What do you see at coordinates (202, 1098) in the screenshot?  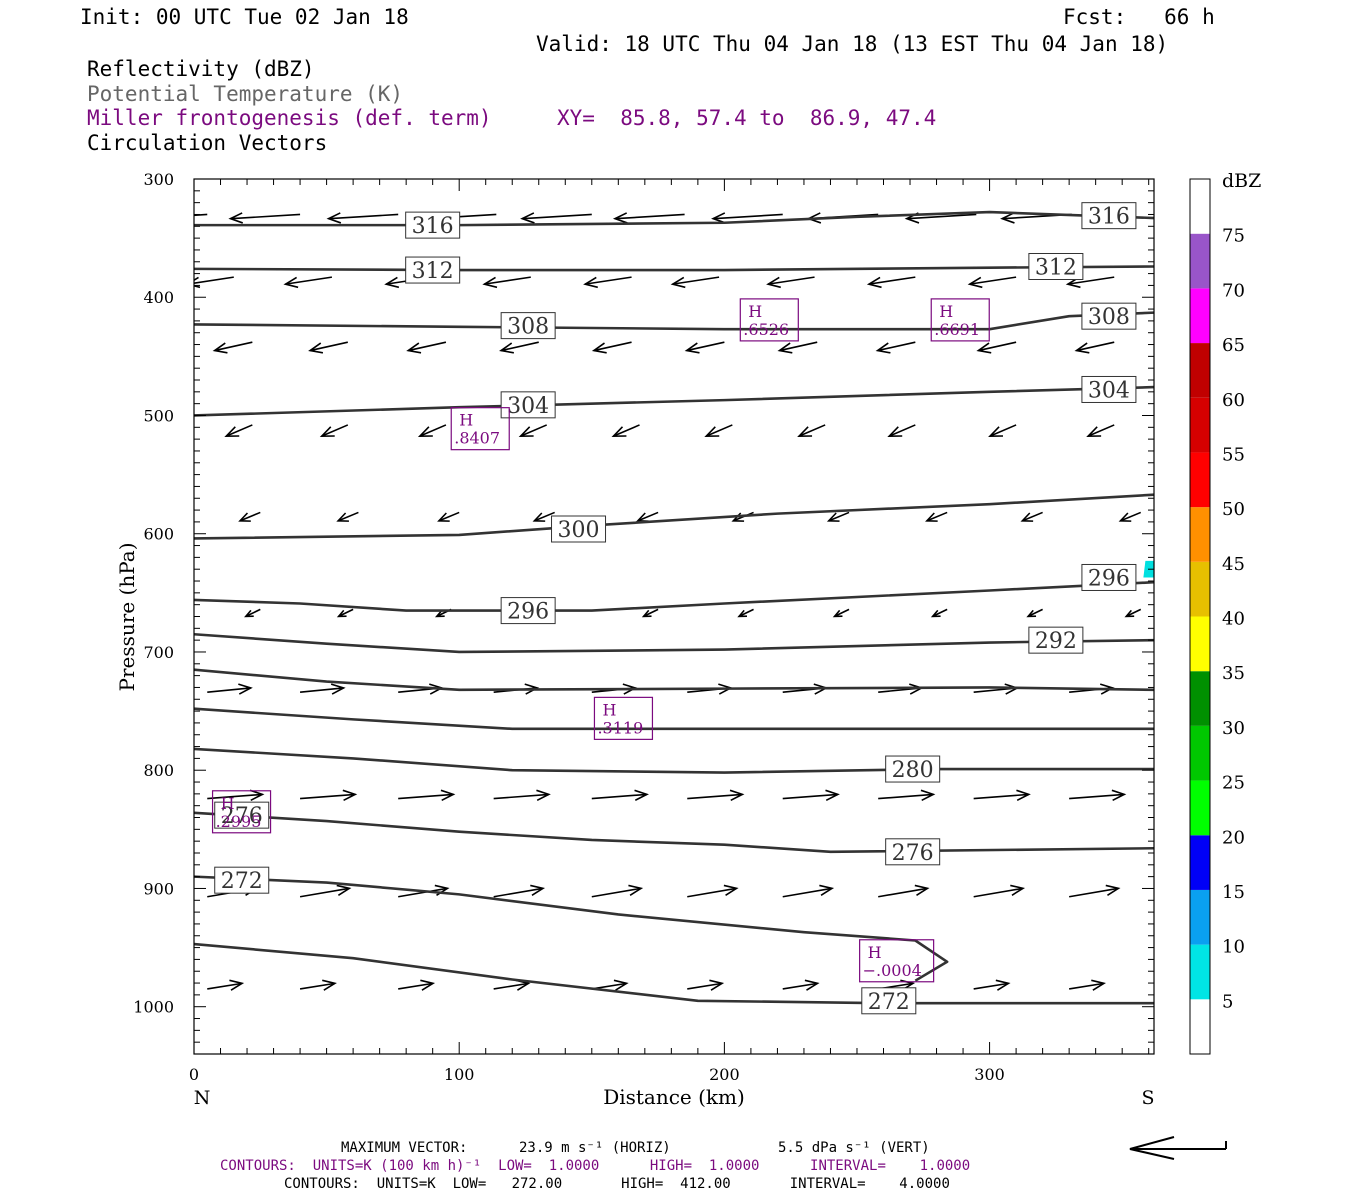 I see `north-label: N` at bounding box center [202, 1098].